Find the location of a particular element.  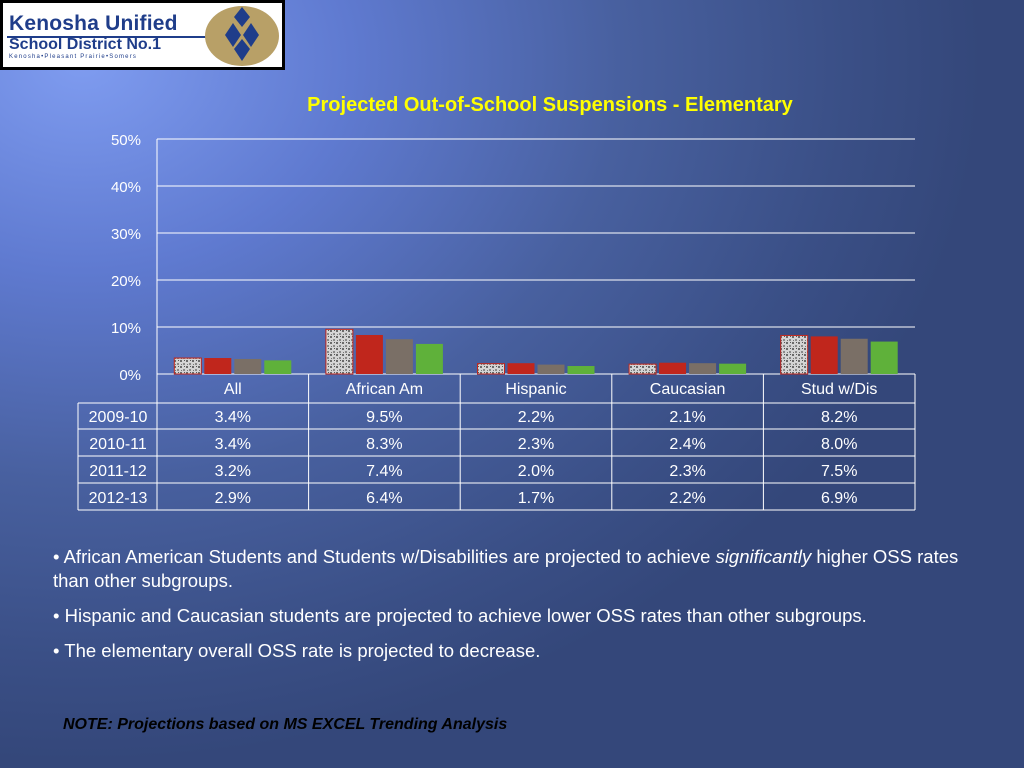

logo-line-3: Kenosha•Pleasant Prairie•Somers is located at coordinates (73, 57).